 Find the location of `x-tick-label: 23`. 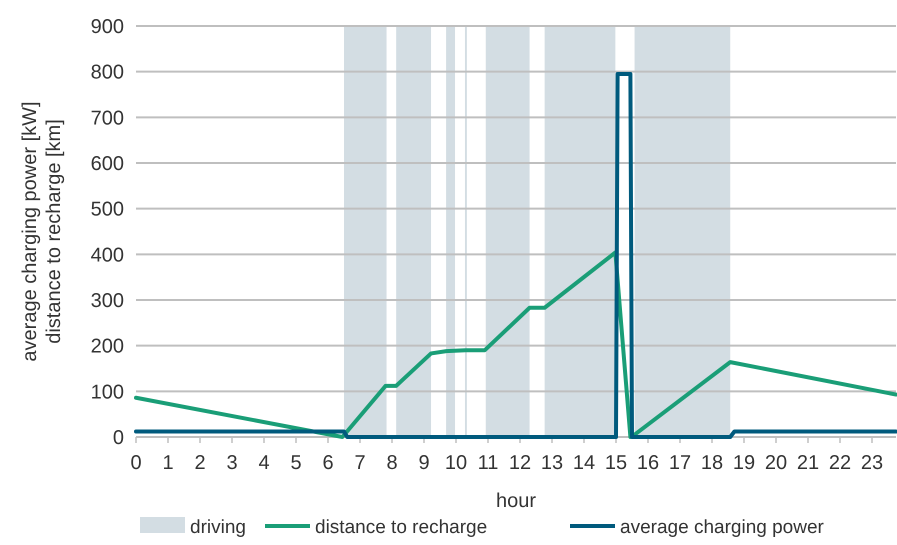

x-tick-label: 23 is located at coordinates (872, 463).